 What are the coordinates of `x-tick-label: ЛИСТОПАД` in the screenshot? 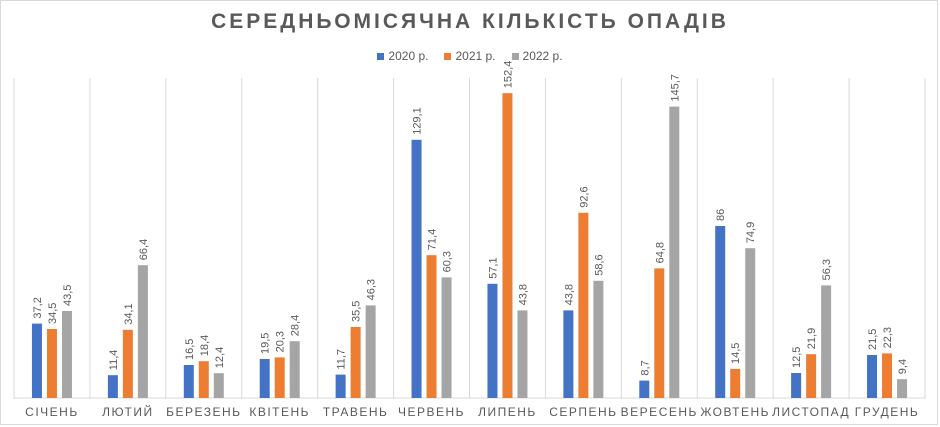 It's located at (811, 412).